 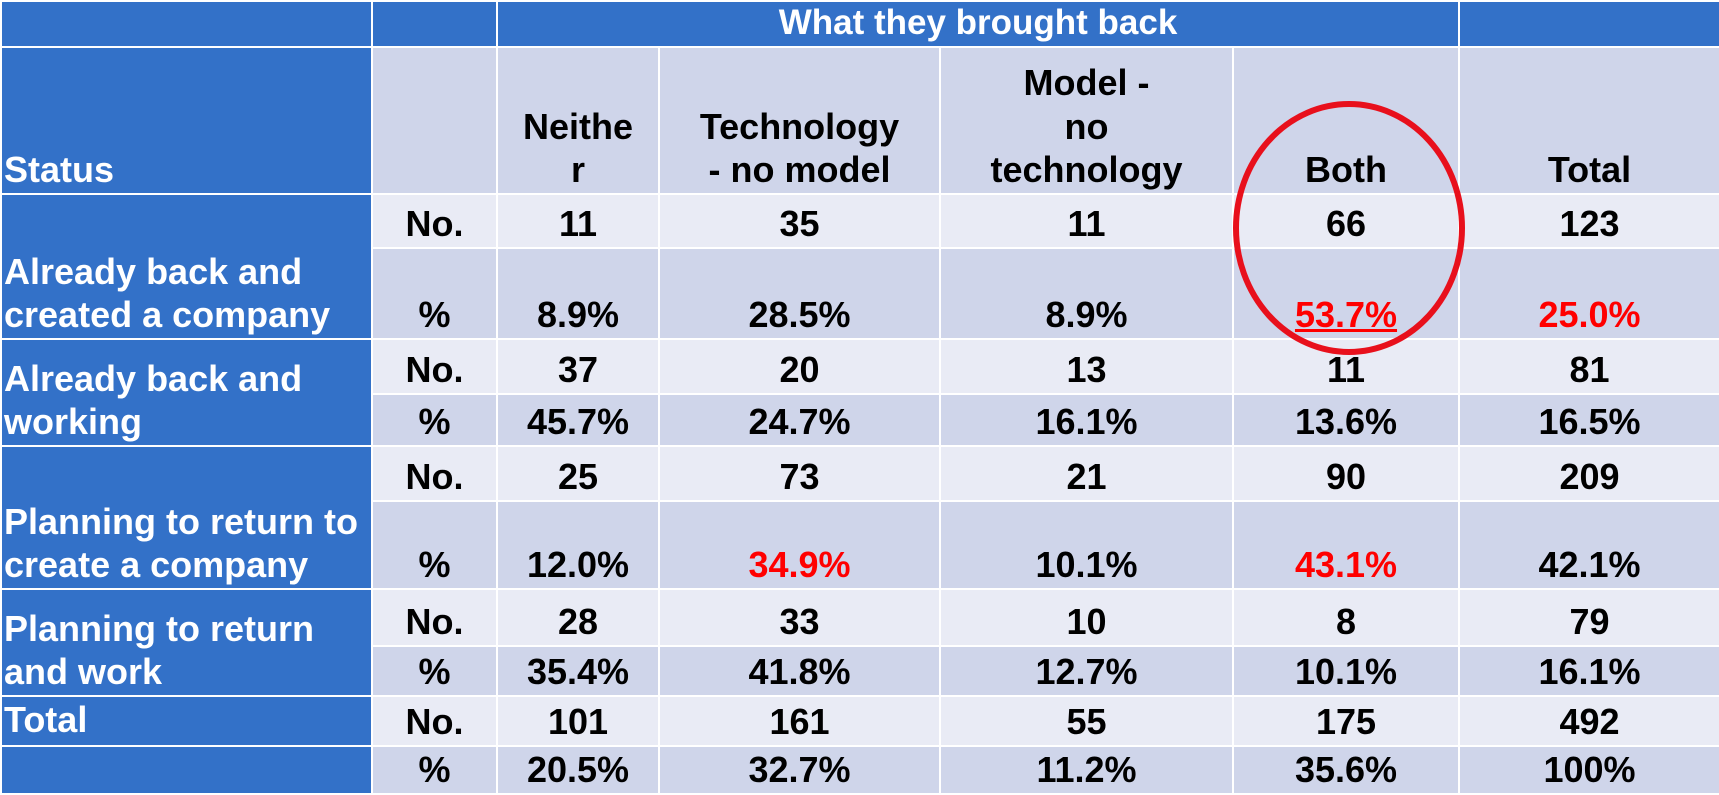 I want to click on value-cell: 12.0%, so click(x=578, y=545).